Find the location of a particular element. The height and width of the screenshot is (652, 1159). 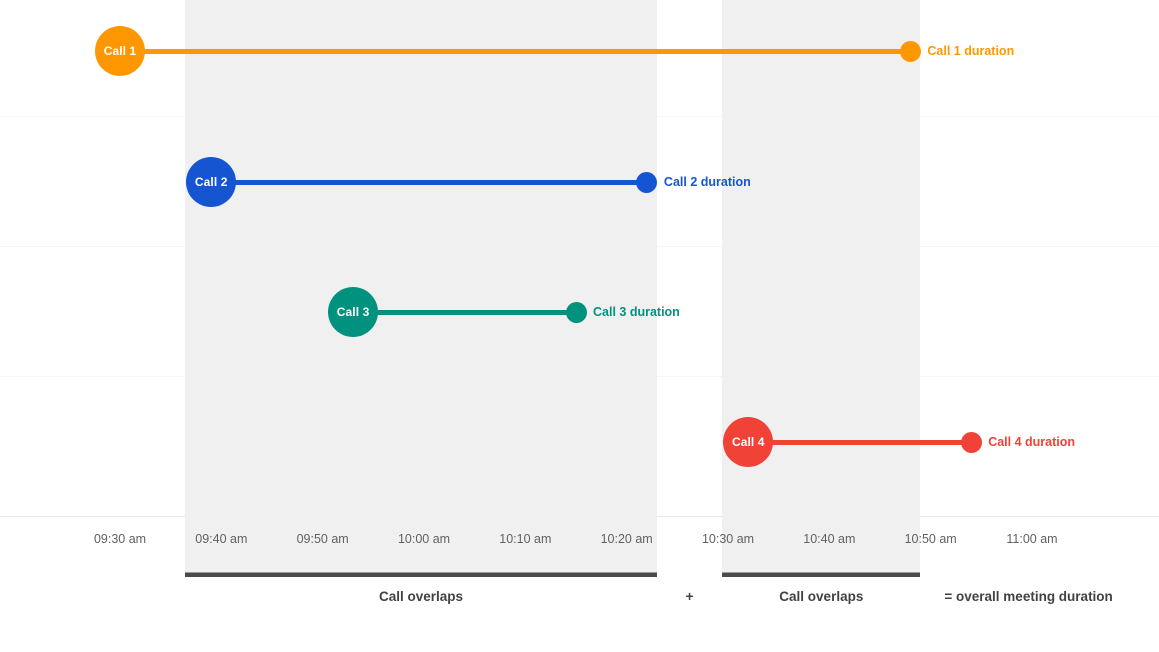

call-bubble: Call 2 is located at coordinates (211, 182).